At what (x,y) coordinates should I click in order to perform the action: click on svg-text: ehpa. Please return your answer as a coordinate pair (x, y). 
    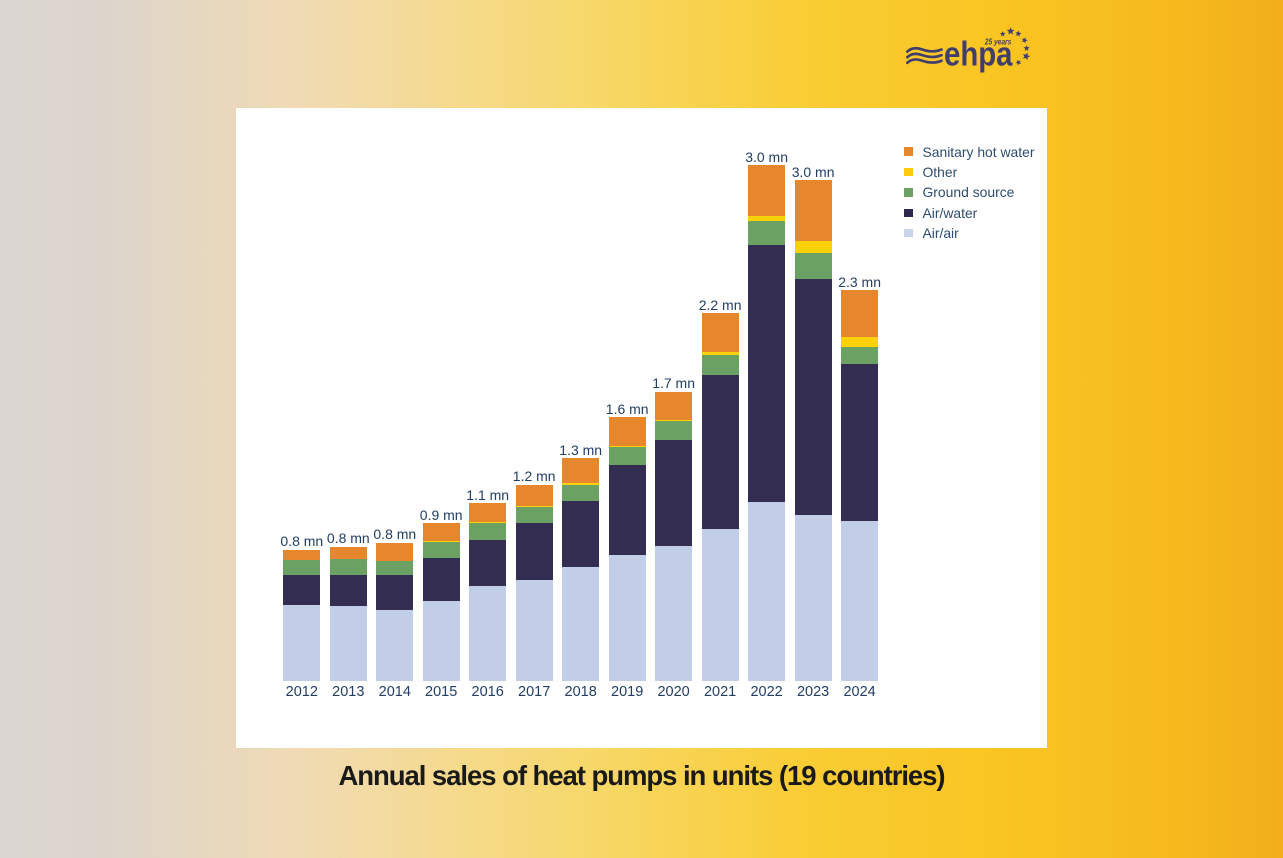
    Looking at the image, I should click on (978, 55).